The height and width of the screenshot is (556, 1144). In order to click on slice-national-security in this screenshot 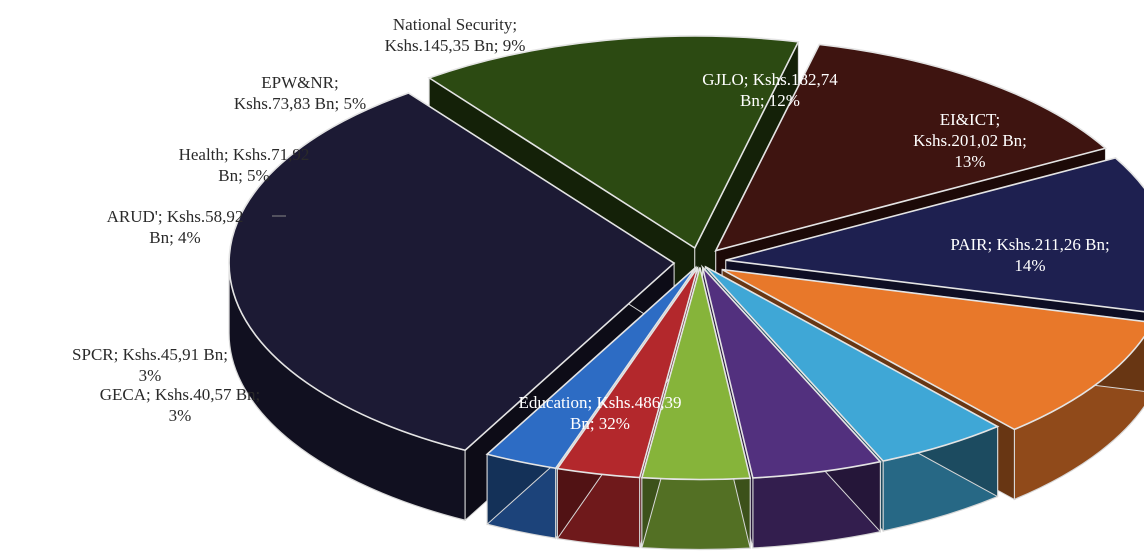, I will do `click(932, 349)`.